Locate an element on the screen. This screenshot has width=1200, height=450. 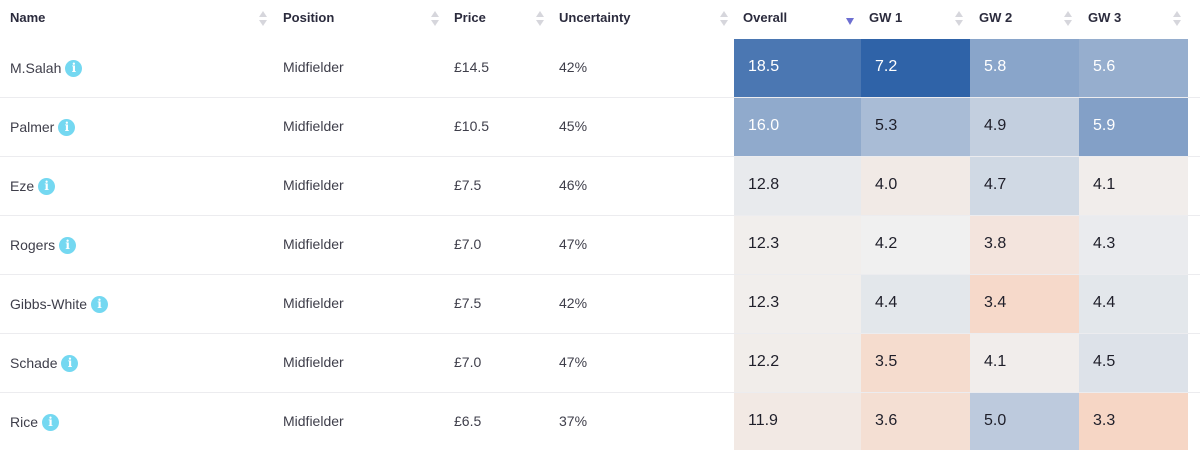
gw2-value: 3.8 is located at coordinates (995, 243).